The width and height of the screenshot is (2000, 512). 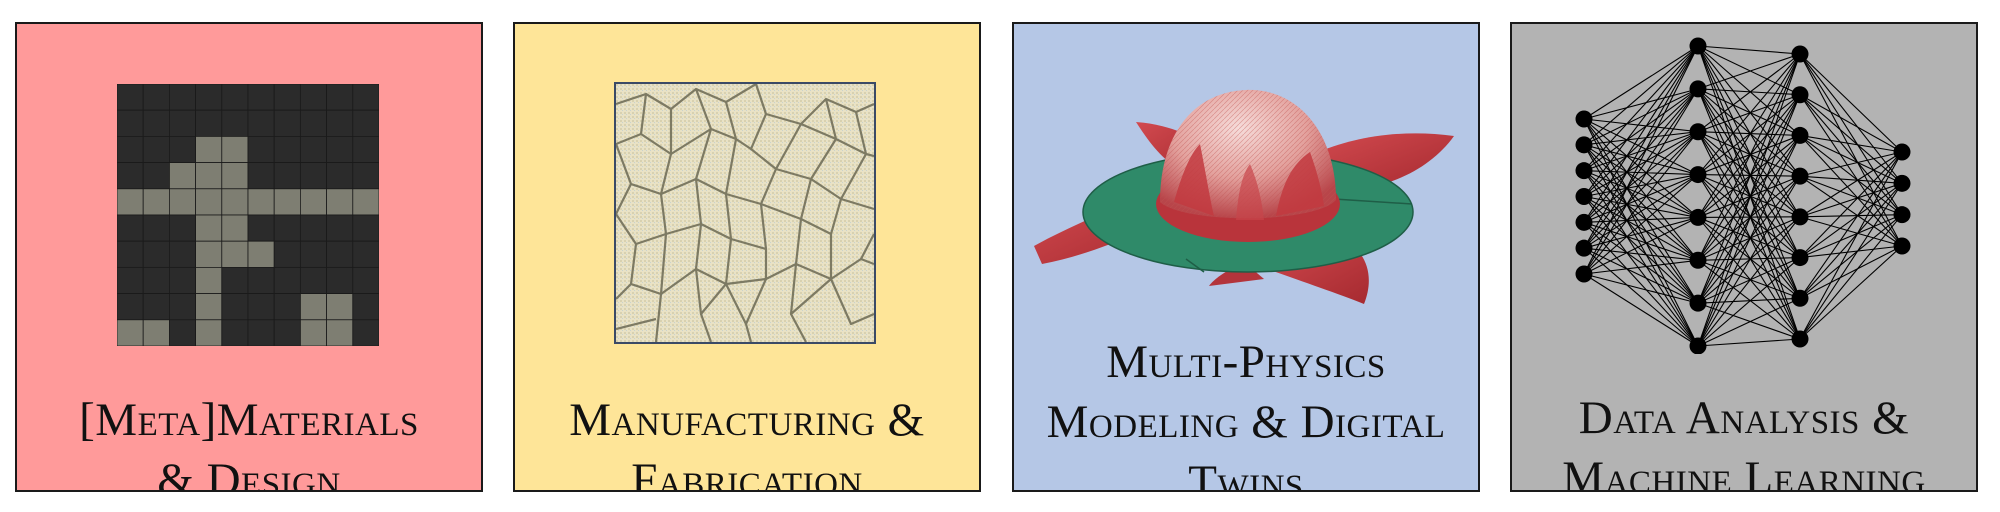 What do you see at coordinates (747, 420) in the screenshot?
I see `caption-line: Manufacturing &` at bounding box center [747, 420].